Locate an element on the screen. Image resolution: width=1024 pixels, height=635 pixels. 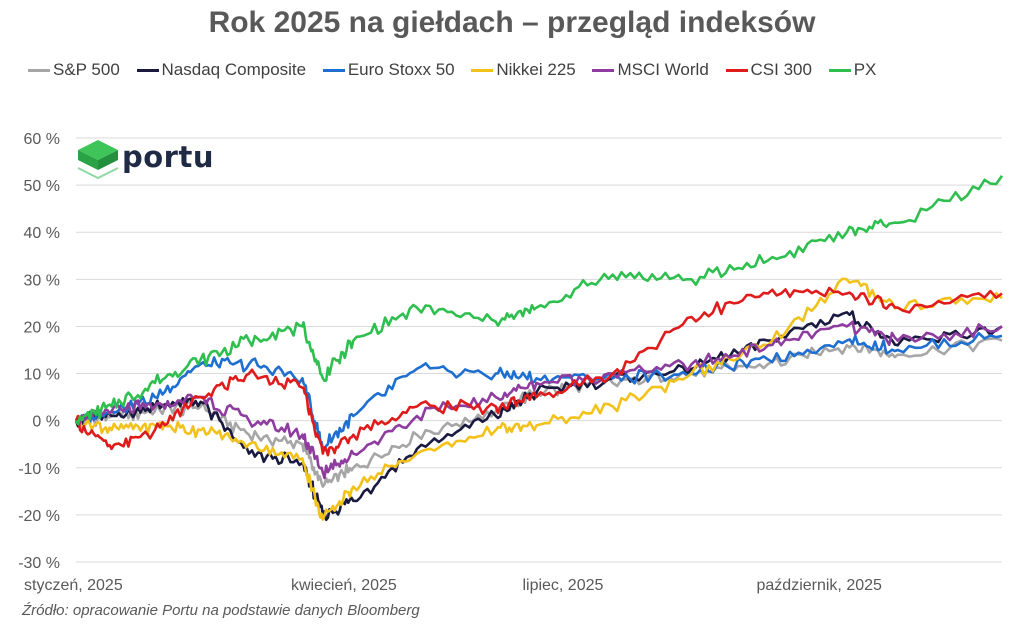
green-cube-logo-icon is located at coordinates (98, 160).